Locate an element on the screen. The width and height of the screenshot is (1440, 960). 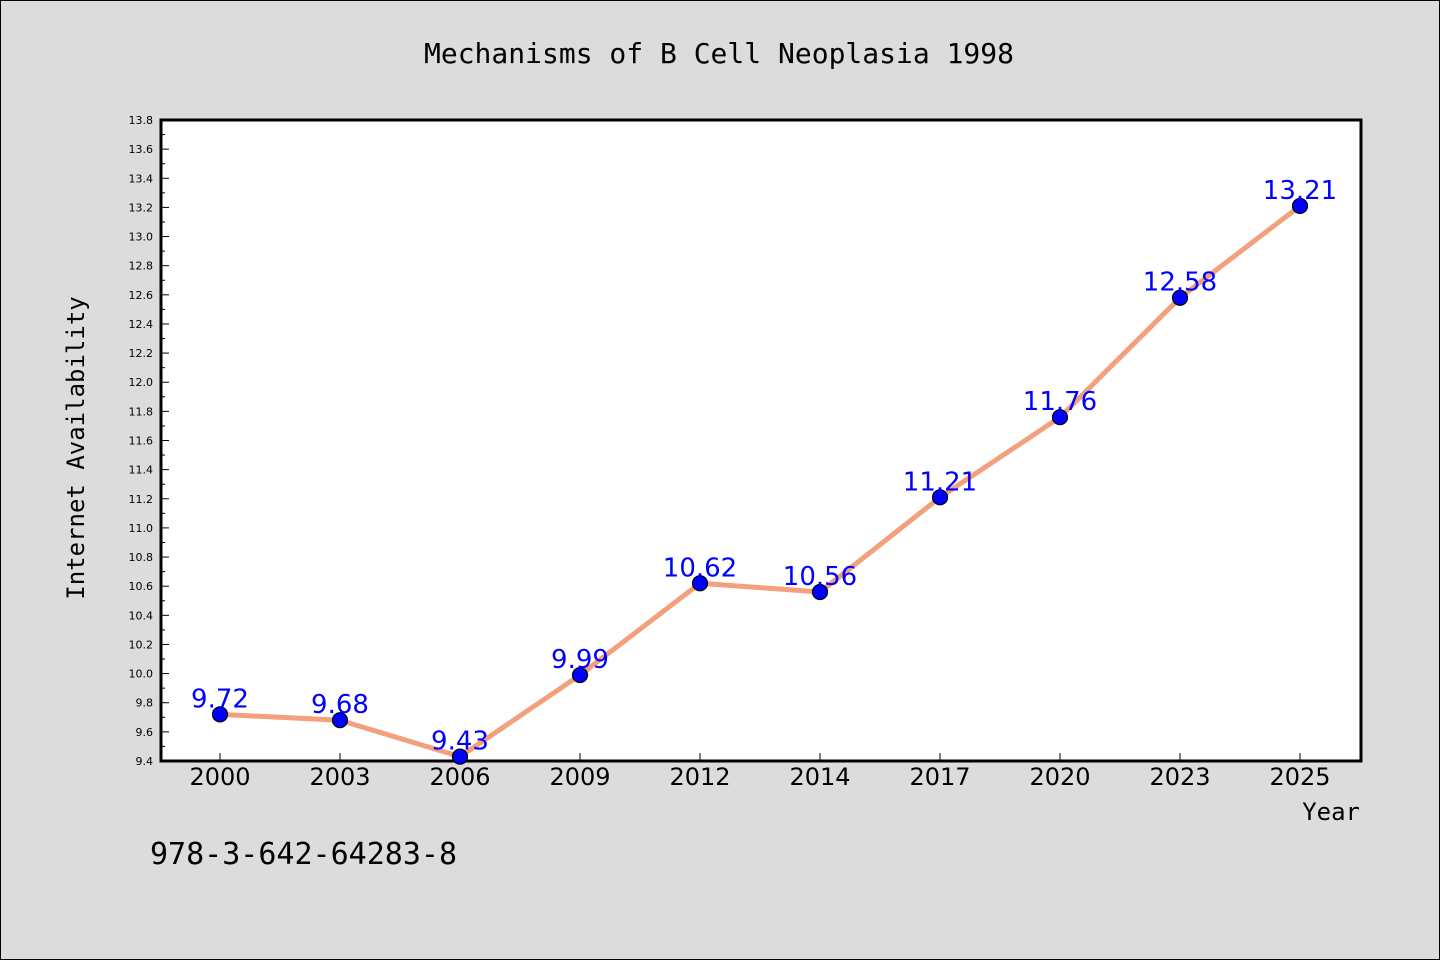
y-tick-label: 12.0 is located at coordinates (141, 382).